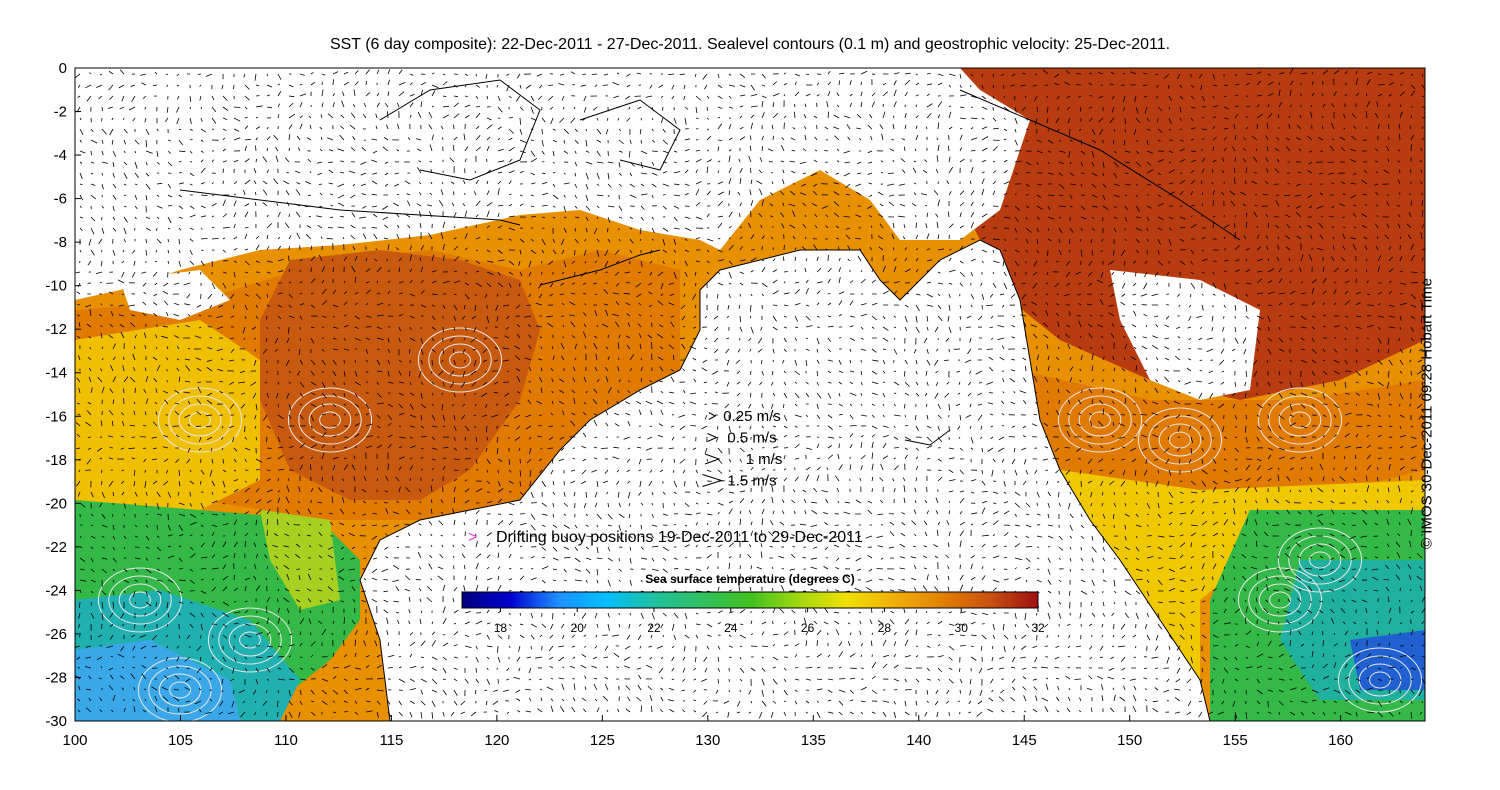  What do you see at coordinates (630, 135) in the screenshot?
I see `coast-sulawesi` at bounding box center [630, 135].